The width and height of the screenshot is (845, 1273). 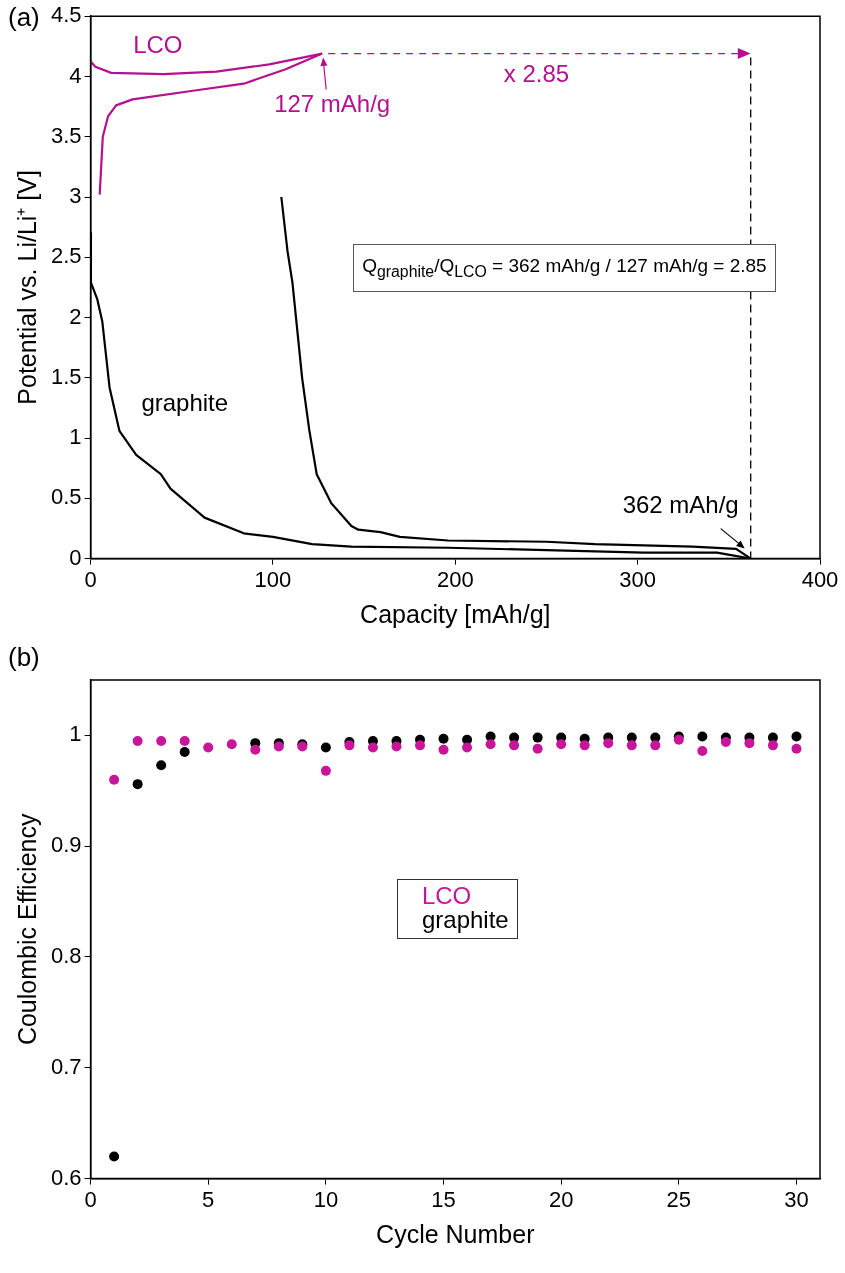 I want to click on x-tick-label: 300, so click(x=638, y=579).